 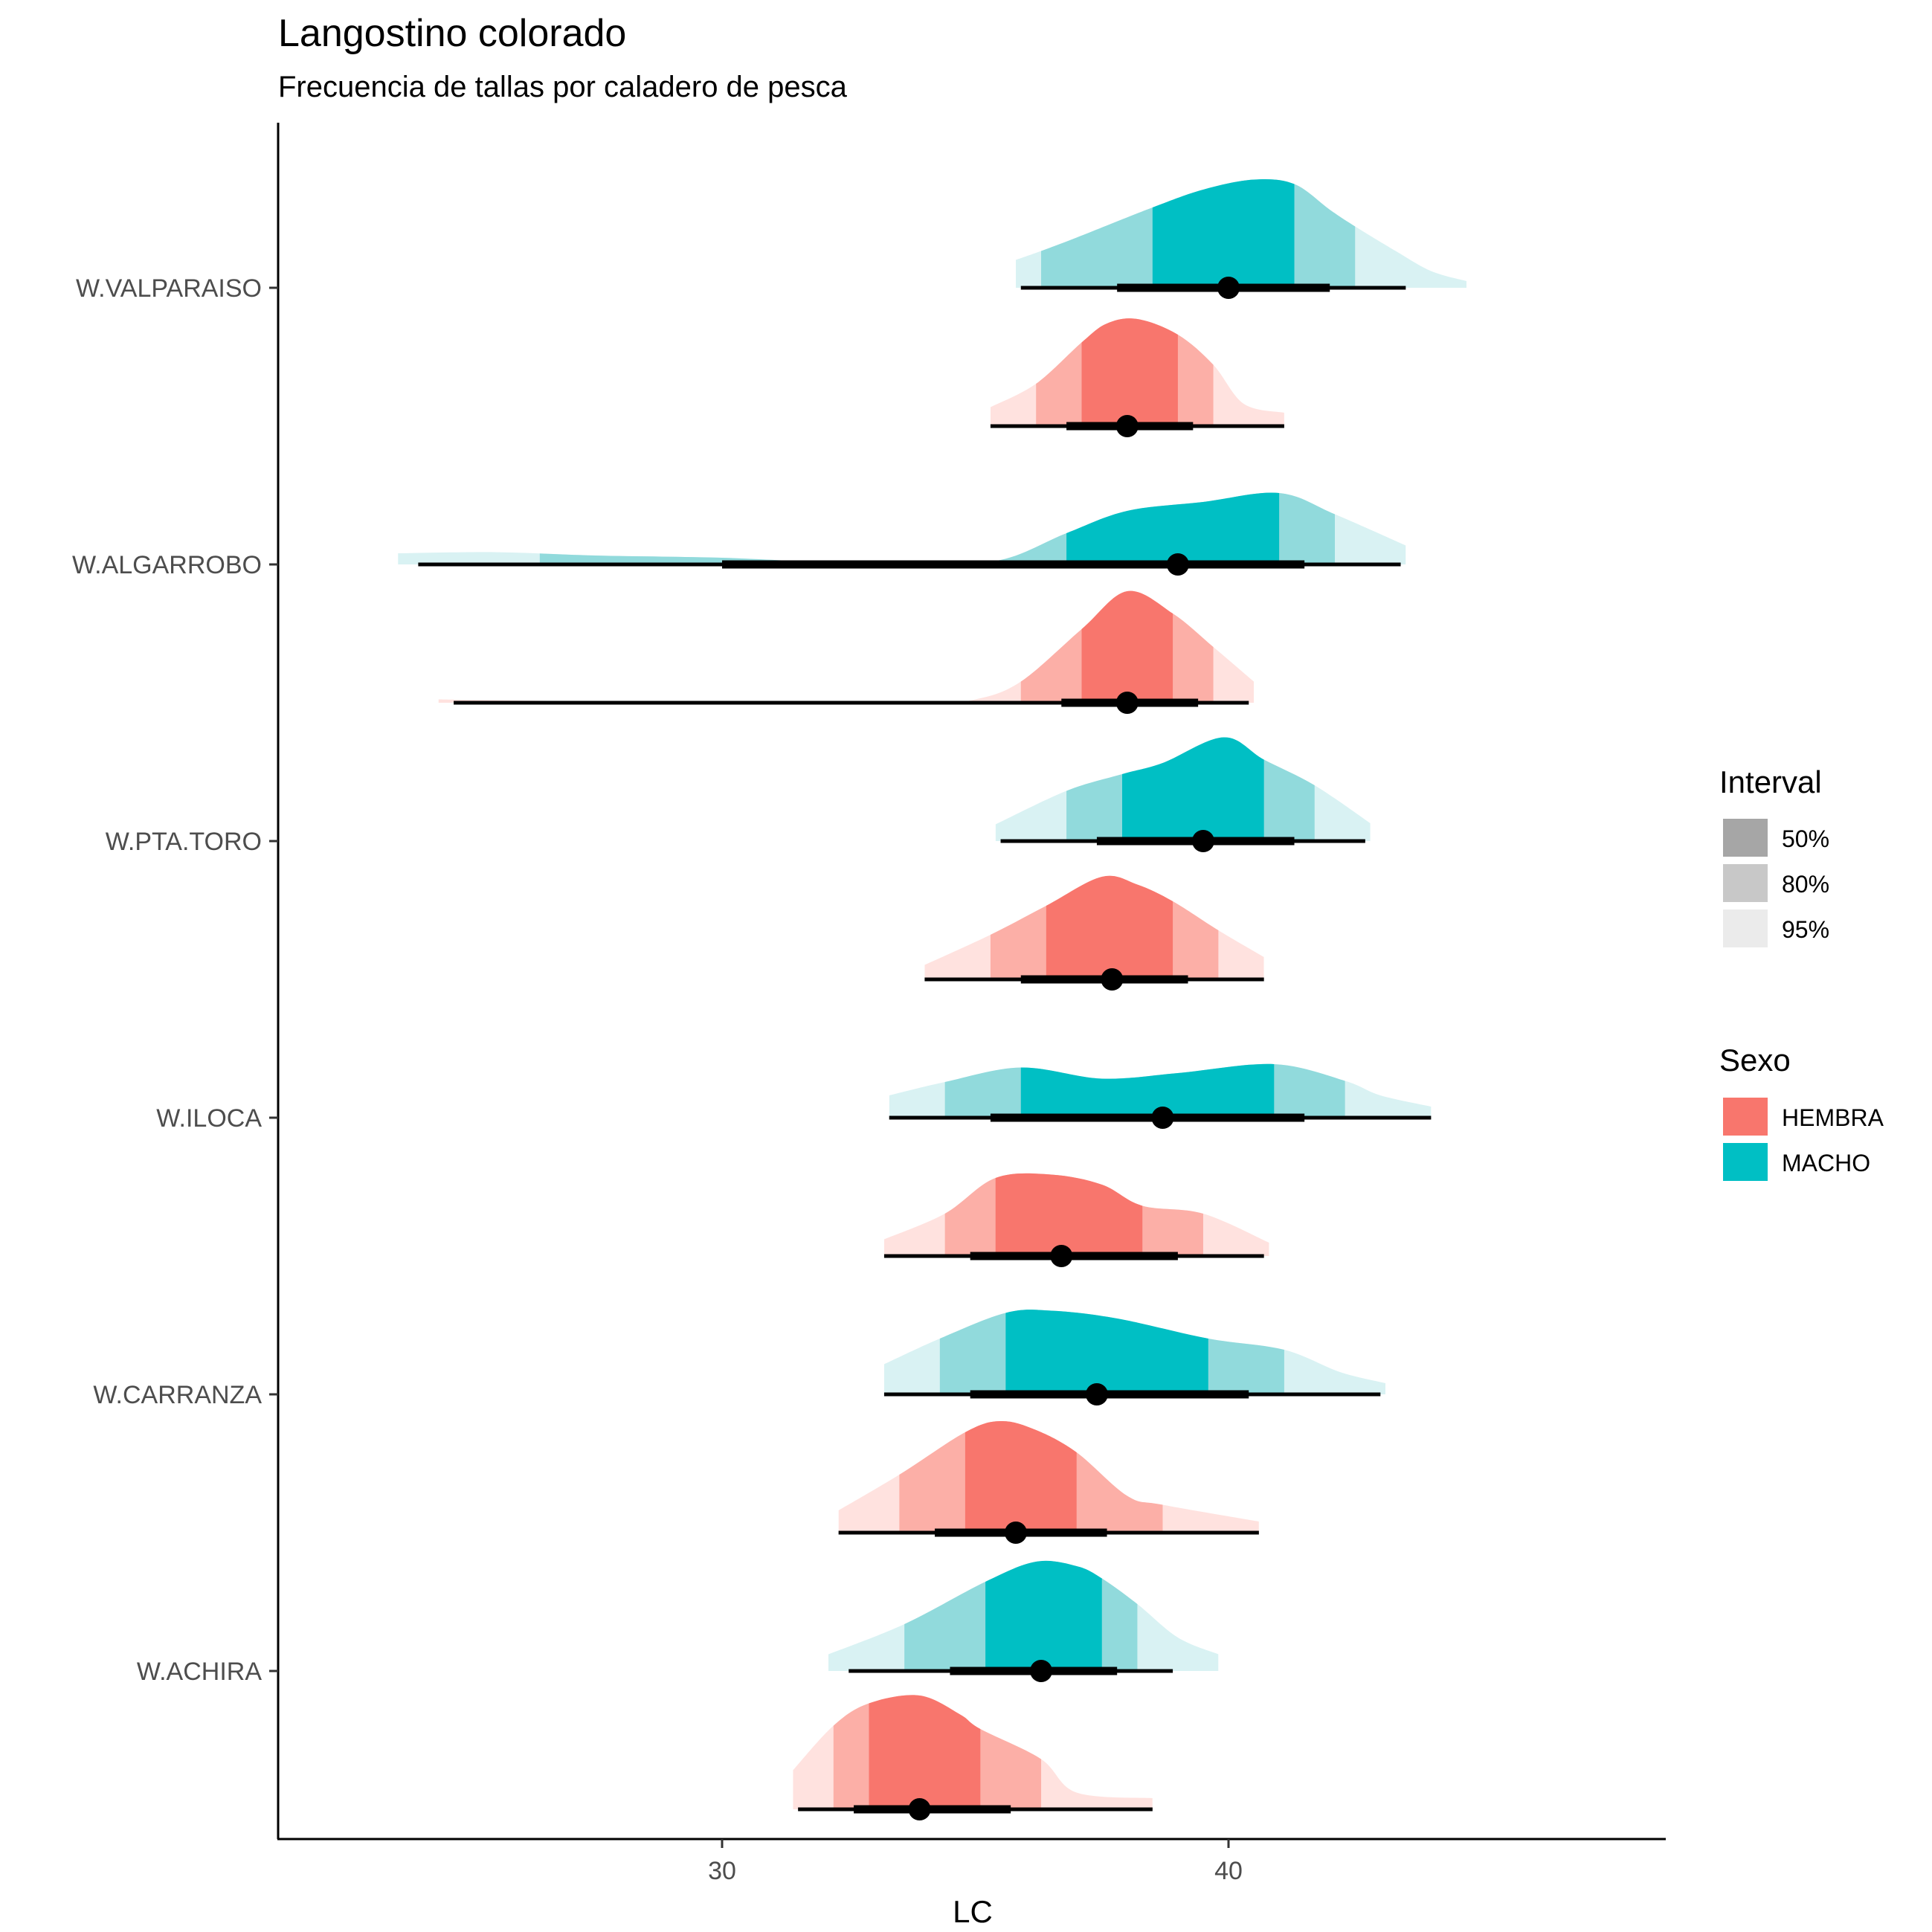 What do you see at coordinates (1228, 1871) in the screenshot?
I see `x-tick-label: 40` at bounding box center [1228, 1871].